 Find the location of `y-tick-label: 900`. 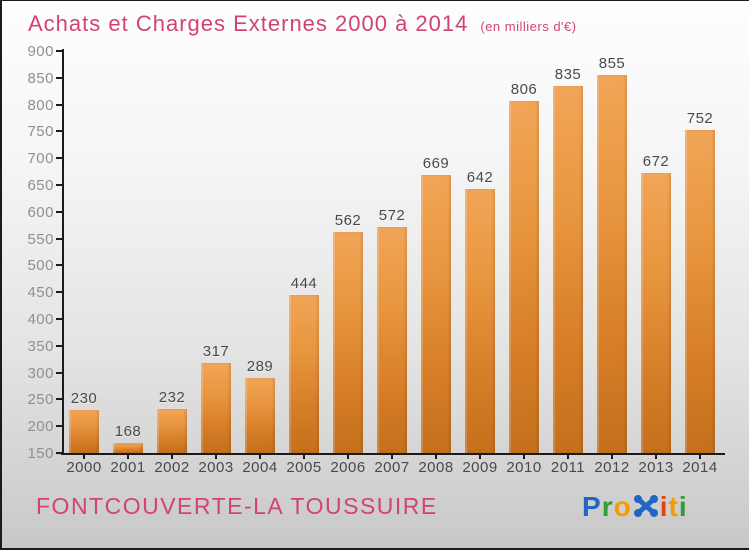

y-tick-label: 900 is located at coordinates (40, 51).